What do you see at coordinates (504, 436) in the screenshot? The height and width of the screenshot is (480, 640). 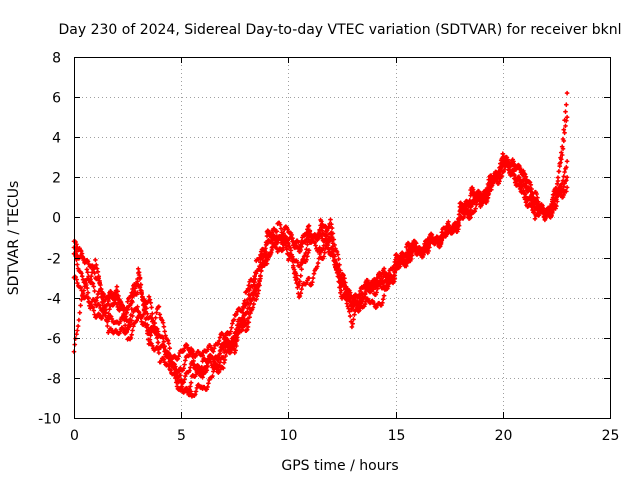 I see `x-tick-label: 20` at bounding box center [504, 436].